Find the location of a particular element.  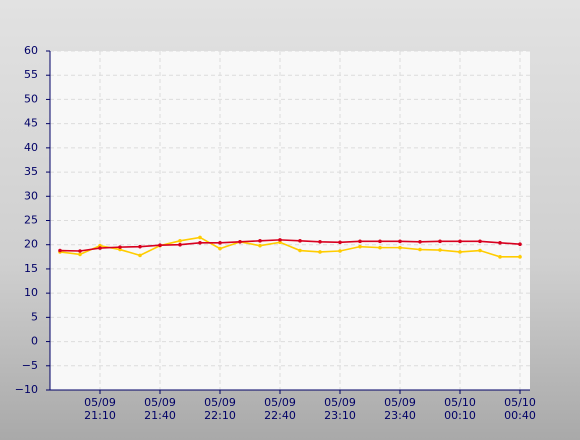

y-tick-label: 10 is located at coordinates (31, 292).